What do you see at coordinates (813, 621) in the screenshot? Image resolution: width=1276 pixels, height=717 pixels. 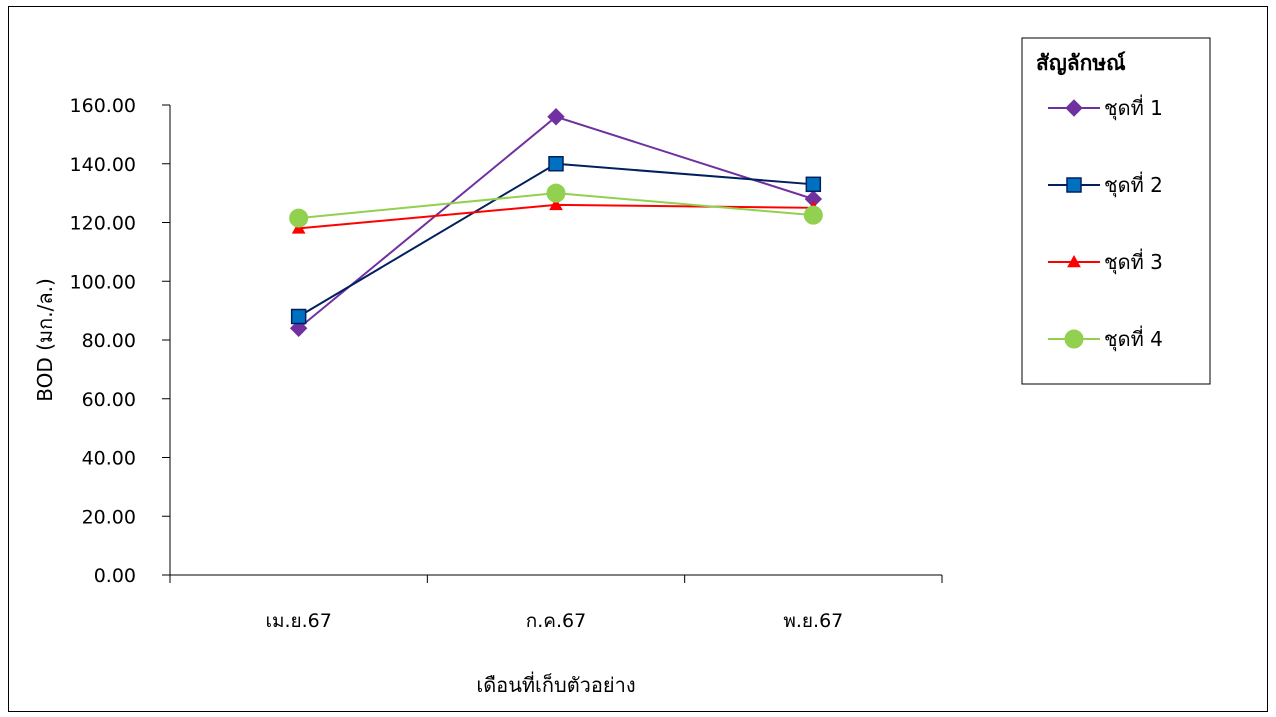 I see `x-tick-label: พ.ย.67` at bounding box center [813, 621].